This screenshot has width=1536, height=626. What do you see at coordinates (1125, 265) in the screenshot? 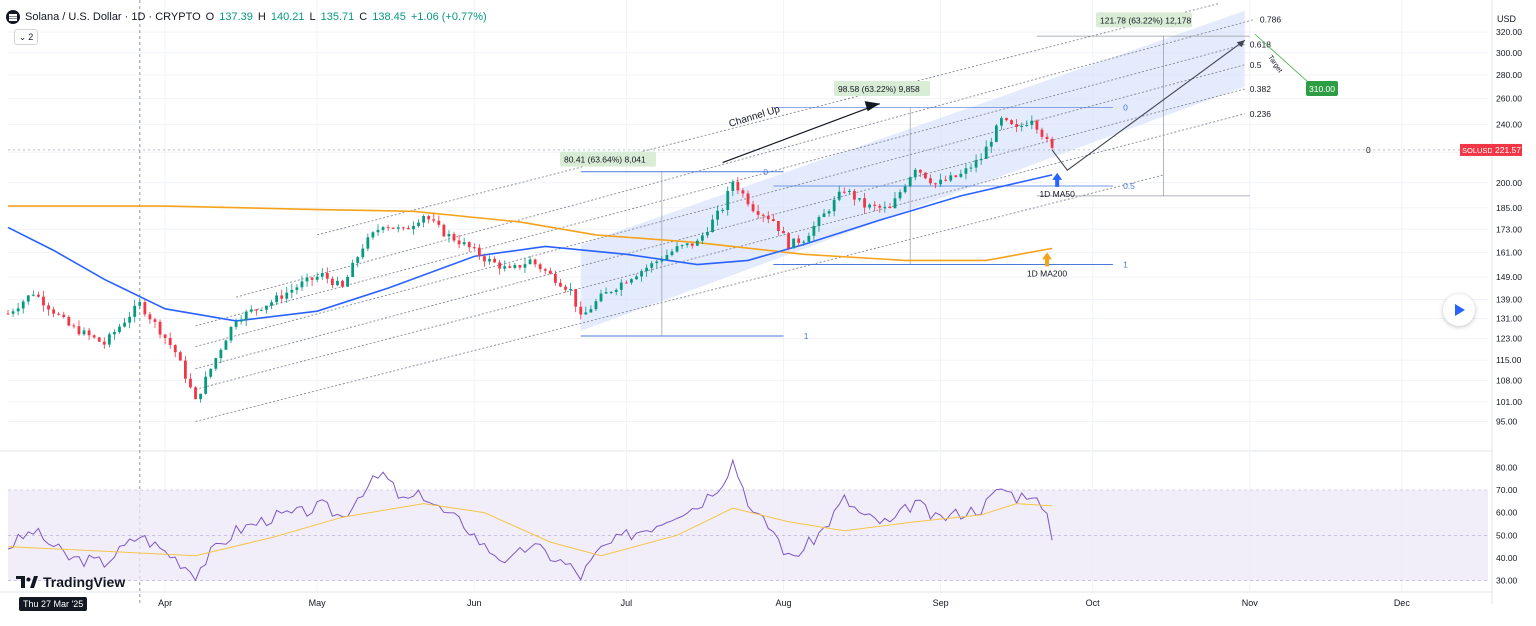
I see `retracement-label: 1` at bounding box center [1125, 265].